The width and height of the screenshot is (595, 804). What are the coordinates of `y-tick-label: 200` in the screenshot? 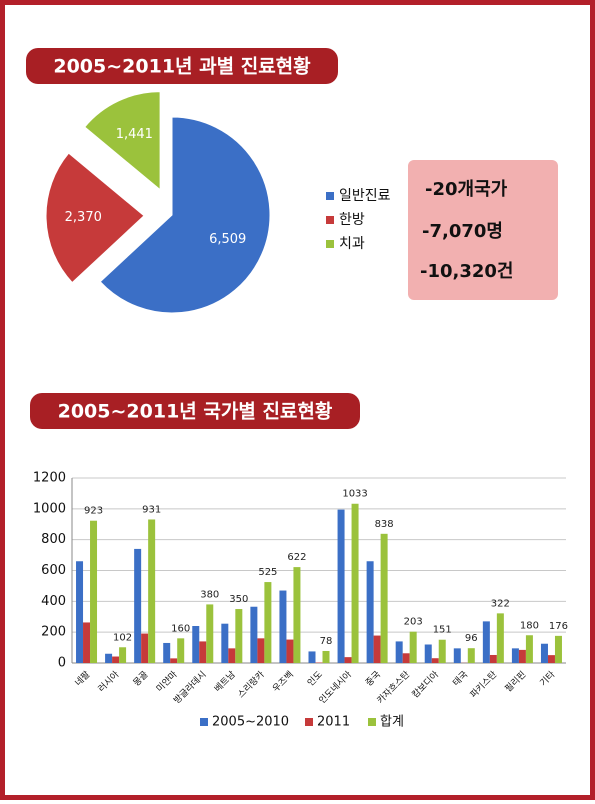 It's located at (53, 632).